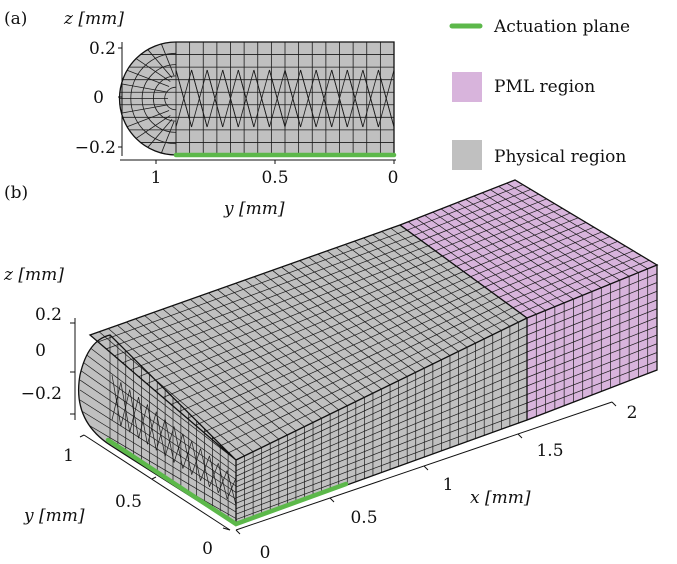 Image resolution: width=677 pixels, height=564 pixels. What do you see at coordinates (549, 451) in the screenshot?
I see `panel-b-x-tick-label: 1.5` at bounding box center [549, 451].